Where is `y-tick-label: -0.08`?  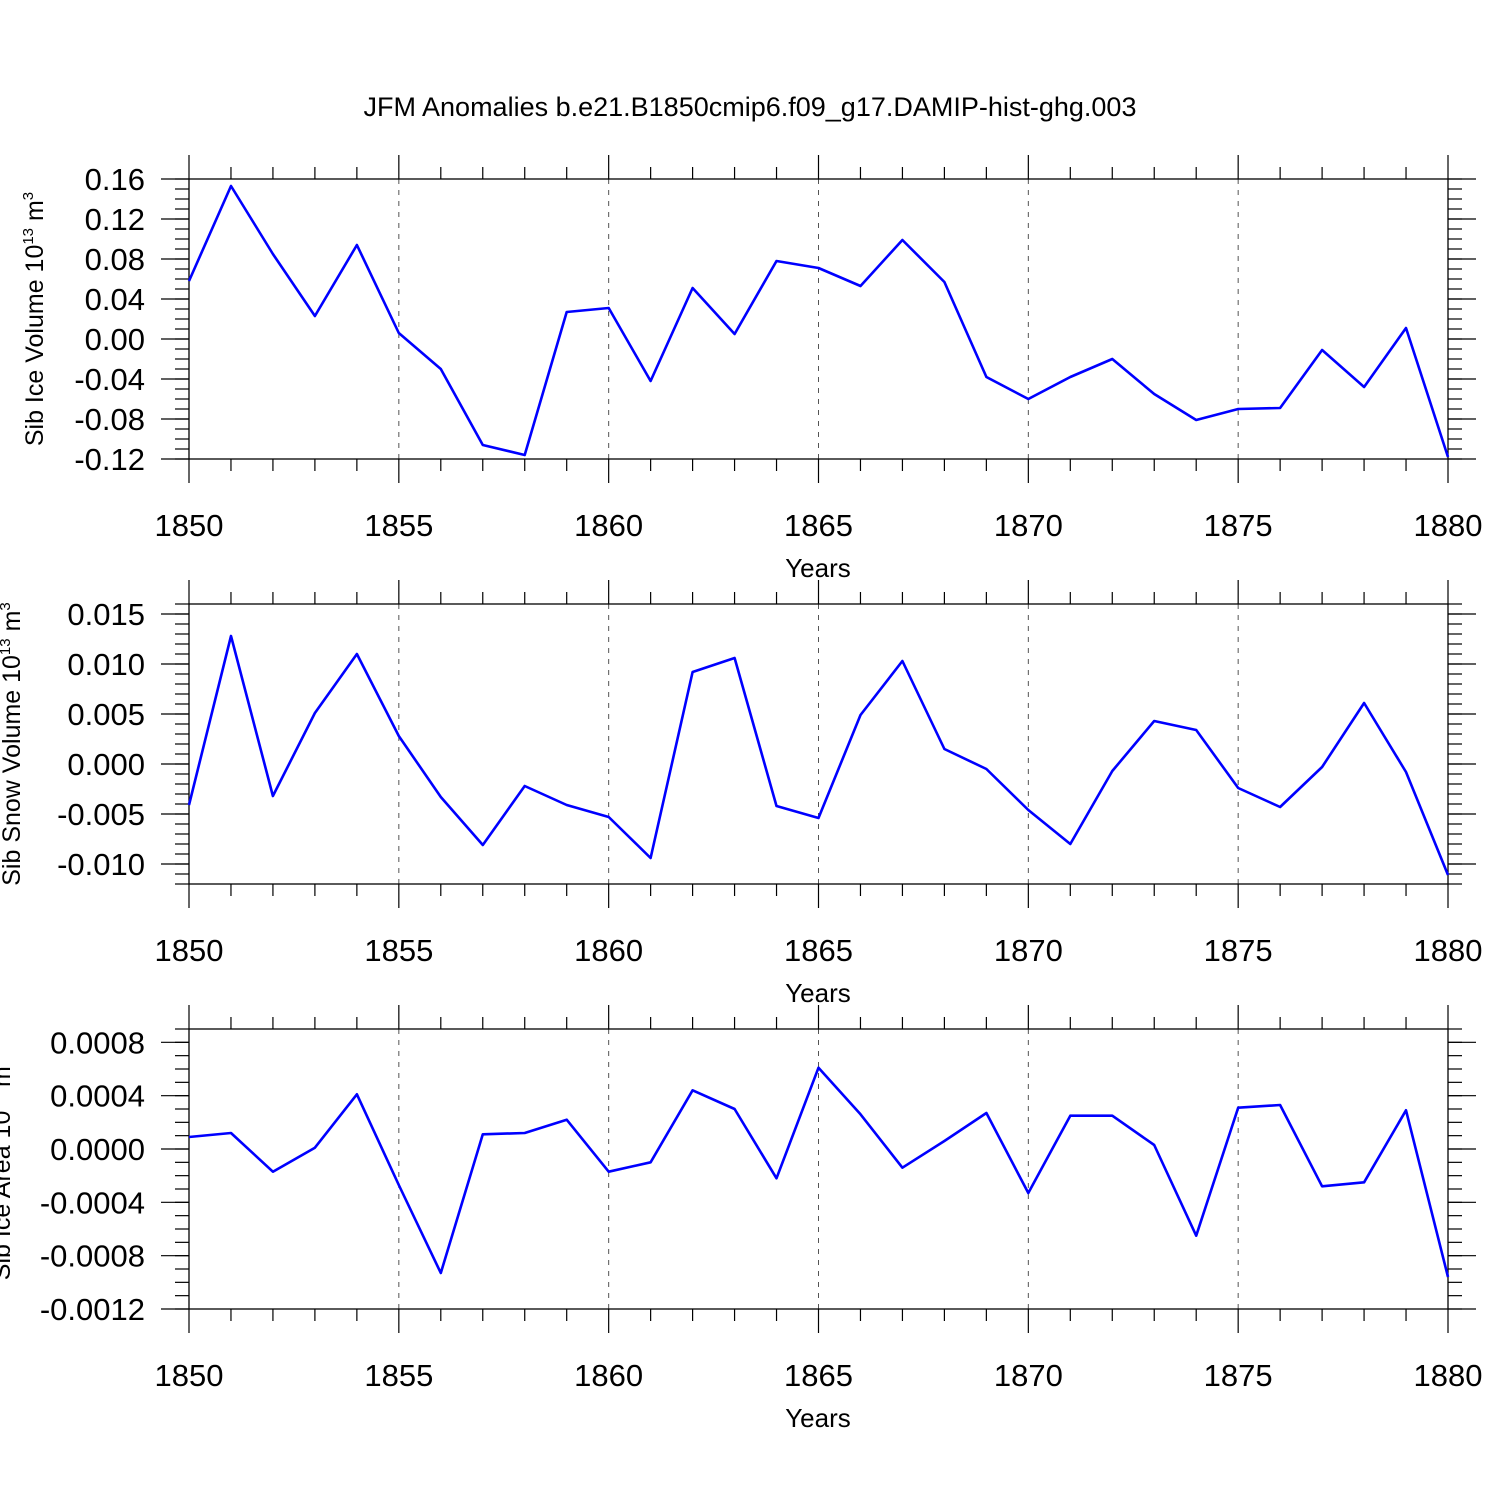 y-tick-label: -0.08 is located at coordinates (109, 419).